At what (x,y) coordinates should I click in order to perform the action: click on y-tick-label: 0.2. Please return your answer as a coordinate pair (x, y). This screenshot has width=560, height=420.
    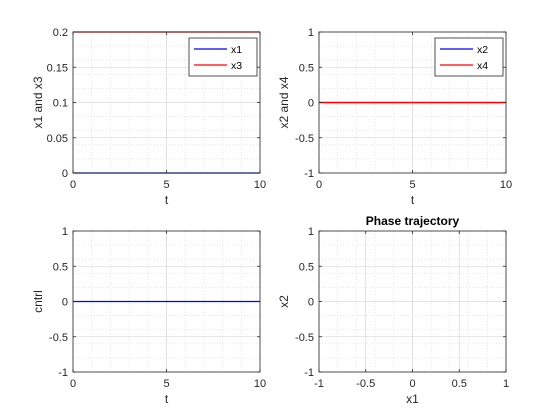
    Looking at the image, I should click on (60, 33).